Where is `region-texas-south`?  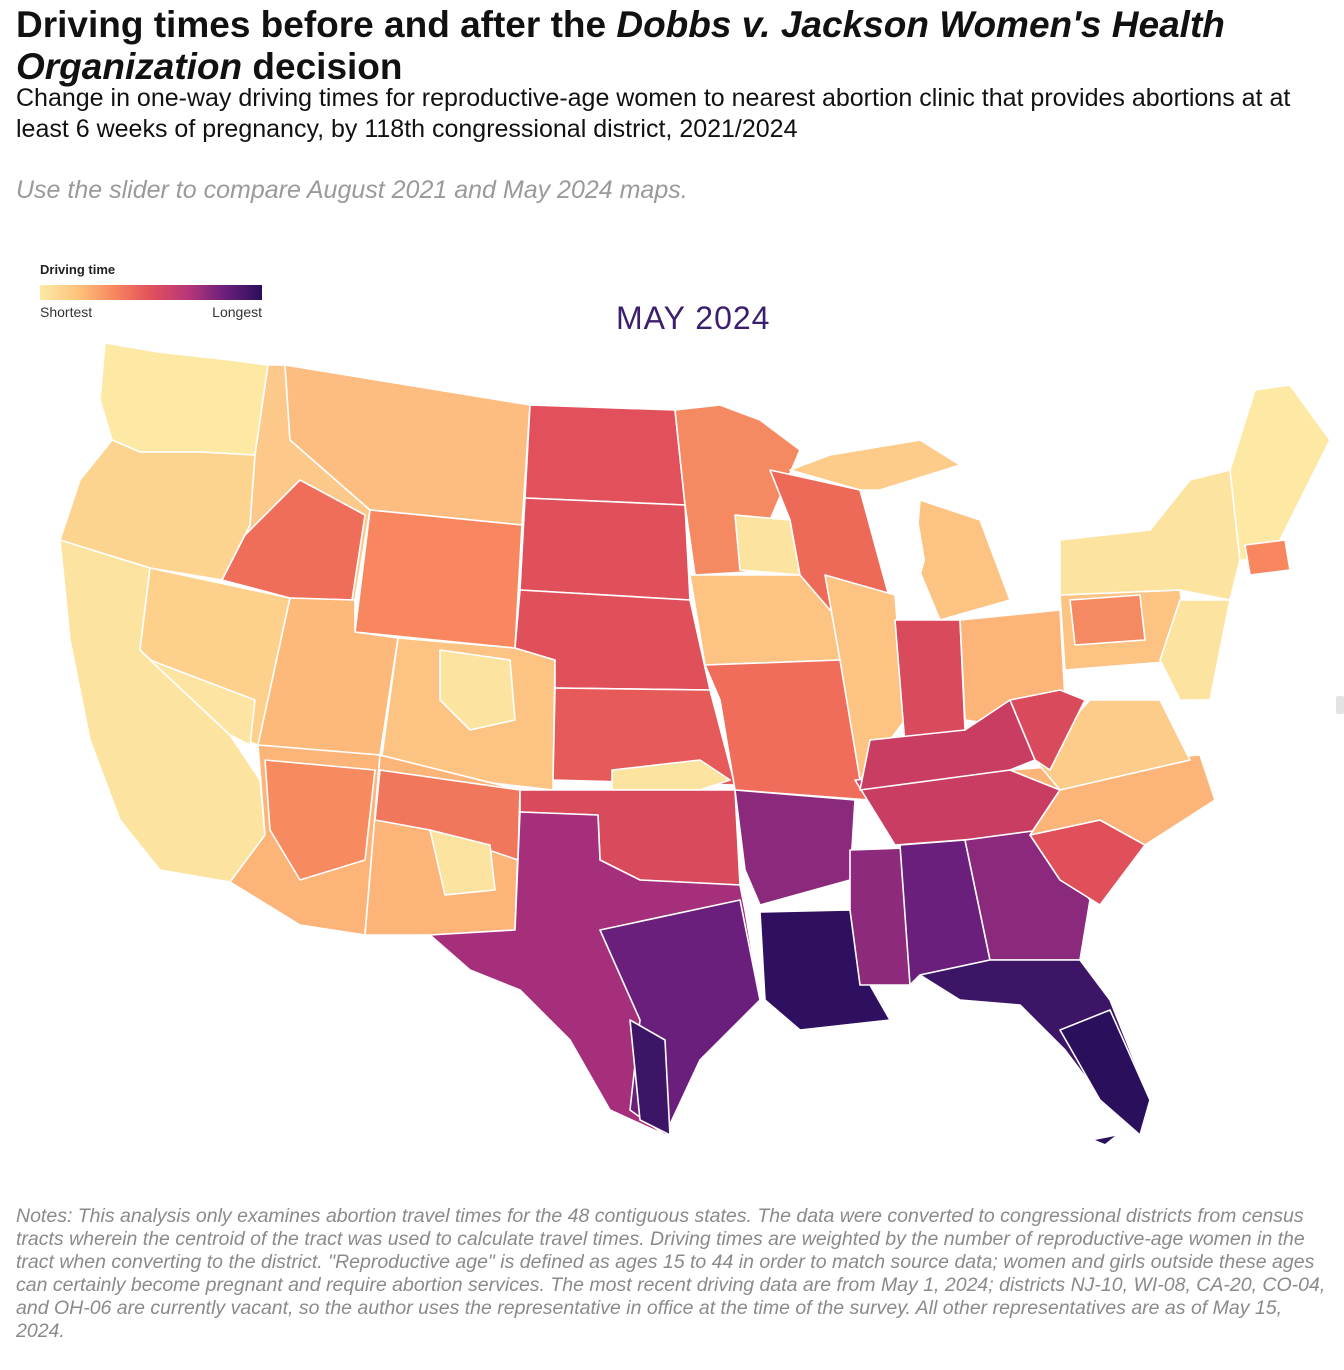 region-texas-south is located at coordinates (650, 1077).